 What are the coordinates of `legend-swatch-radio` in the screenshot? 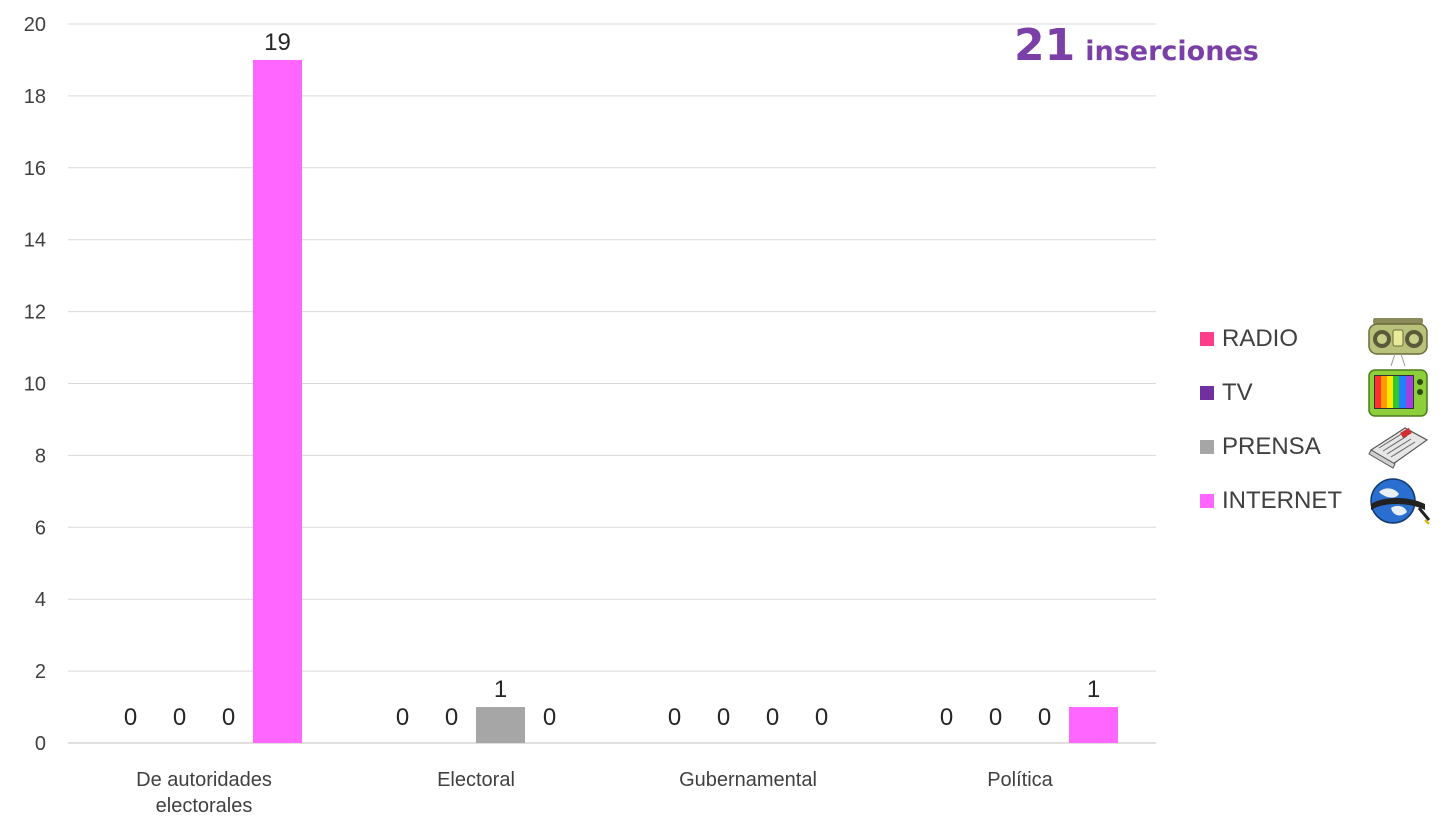 It's located at (1207, 339).